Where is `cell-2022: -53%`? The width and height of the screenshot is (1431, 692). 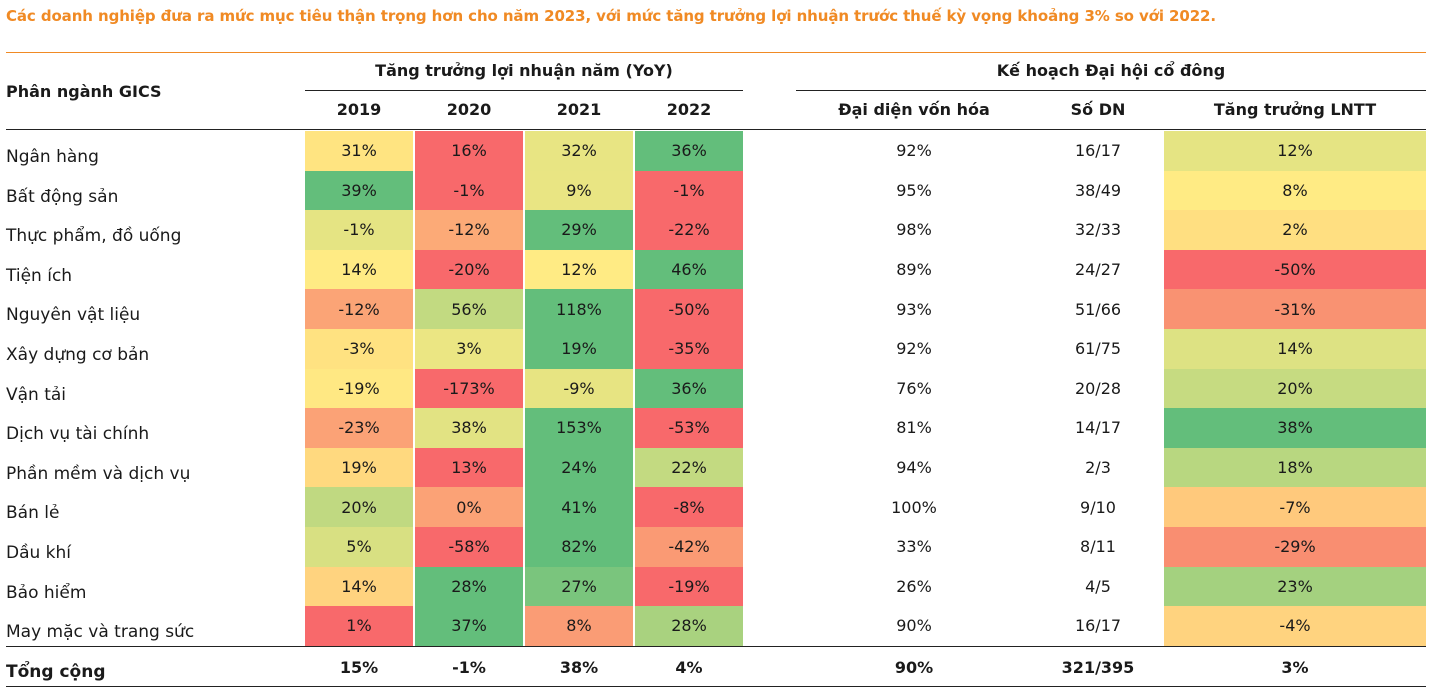 cell-2022: -53% is located at coordinates (689, 428).